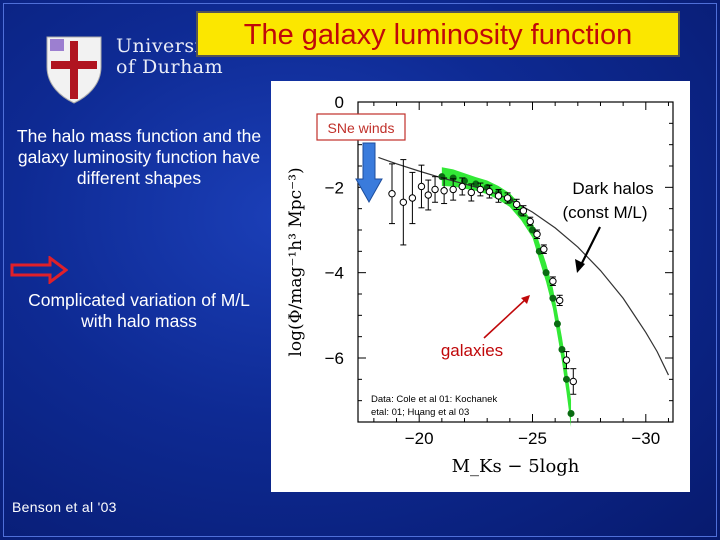  I want to click on data-source-label: Data: Cole et al 01: Kochanek, so click(434, 399).